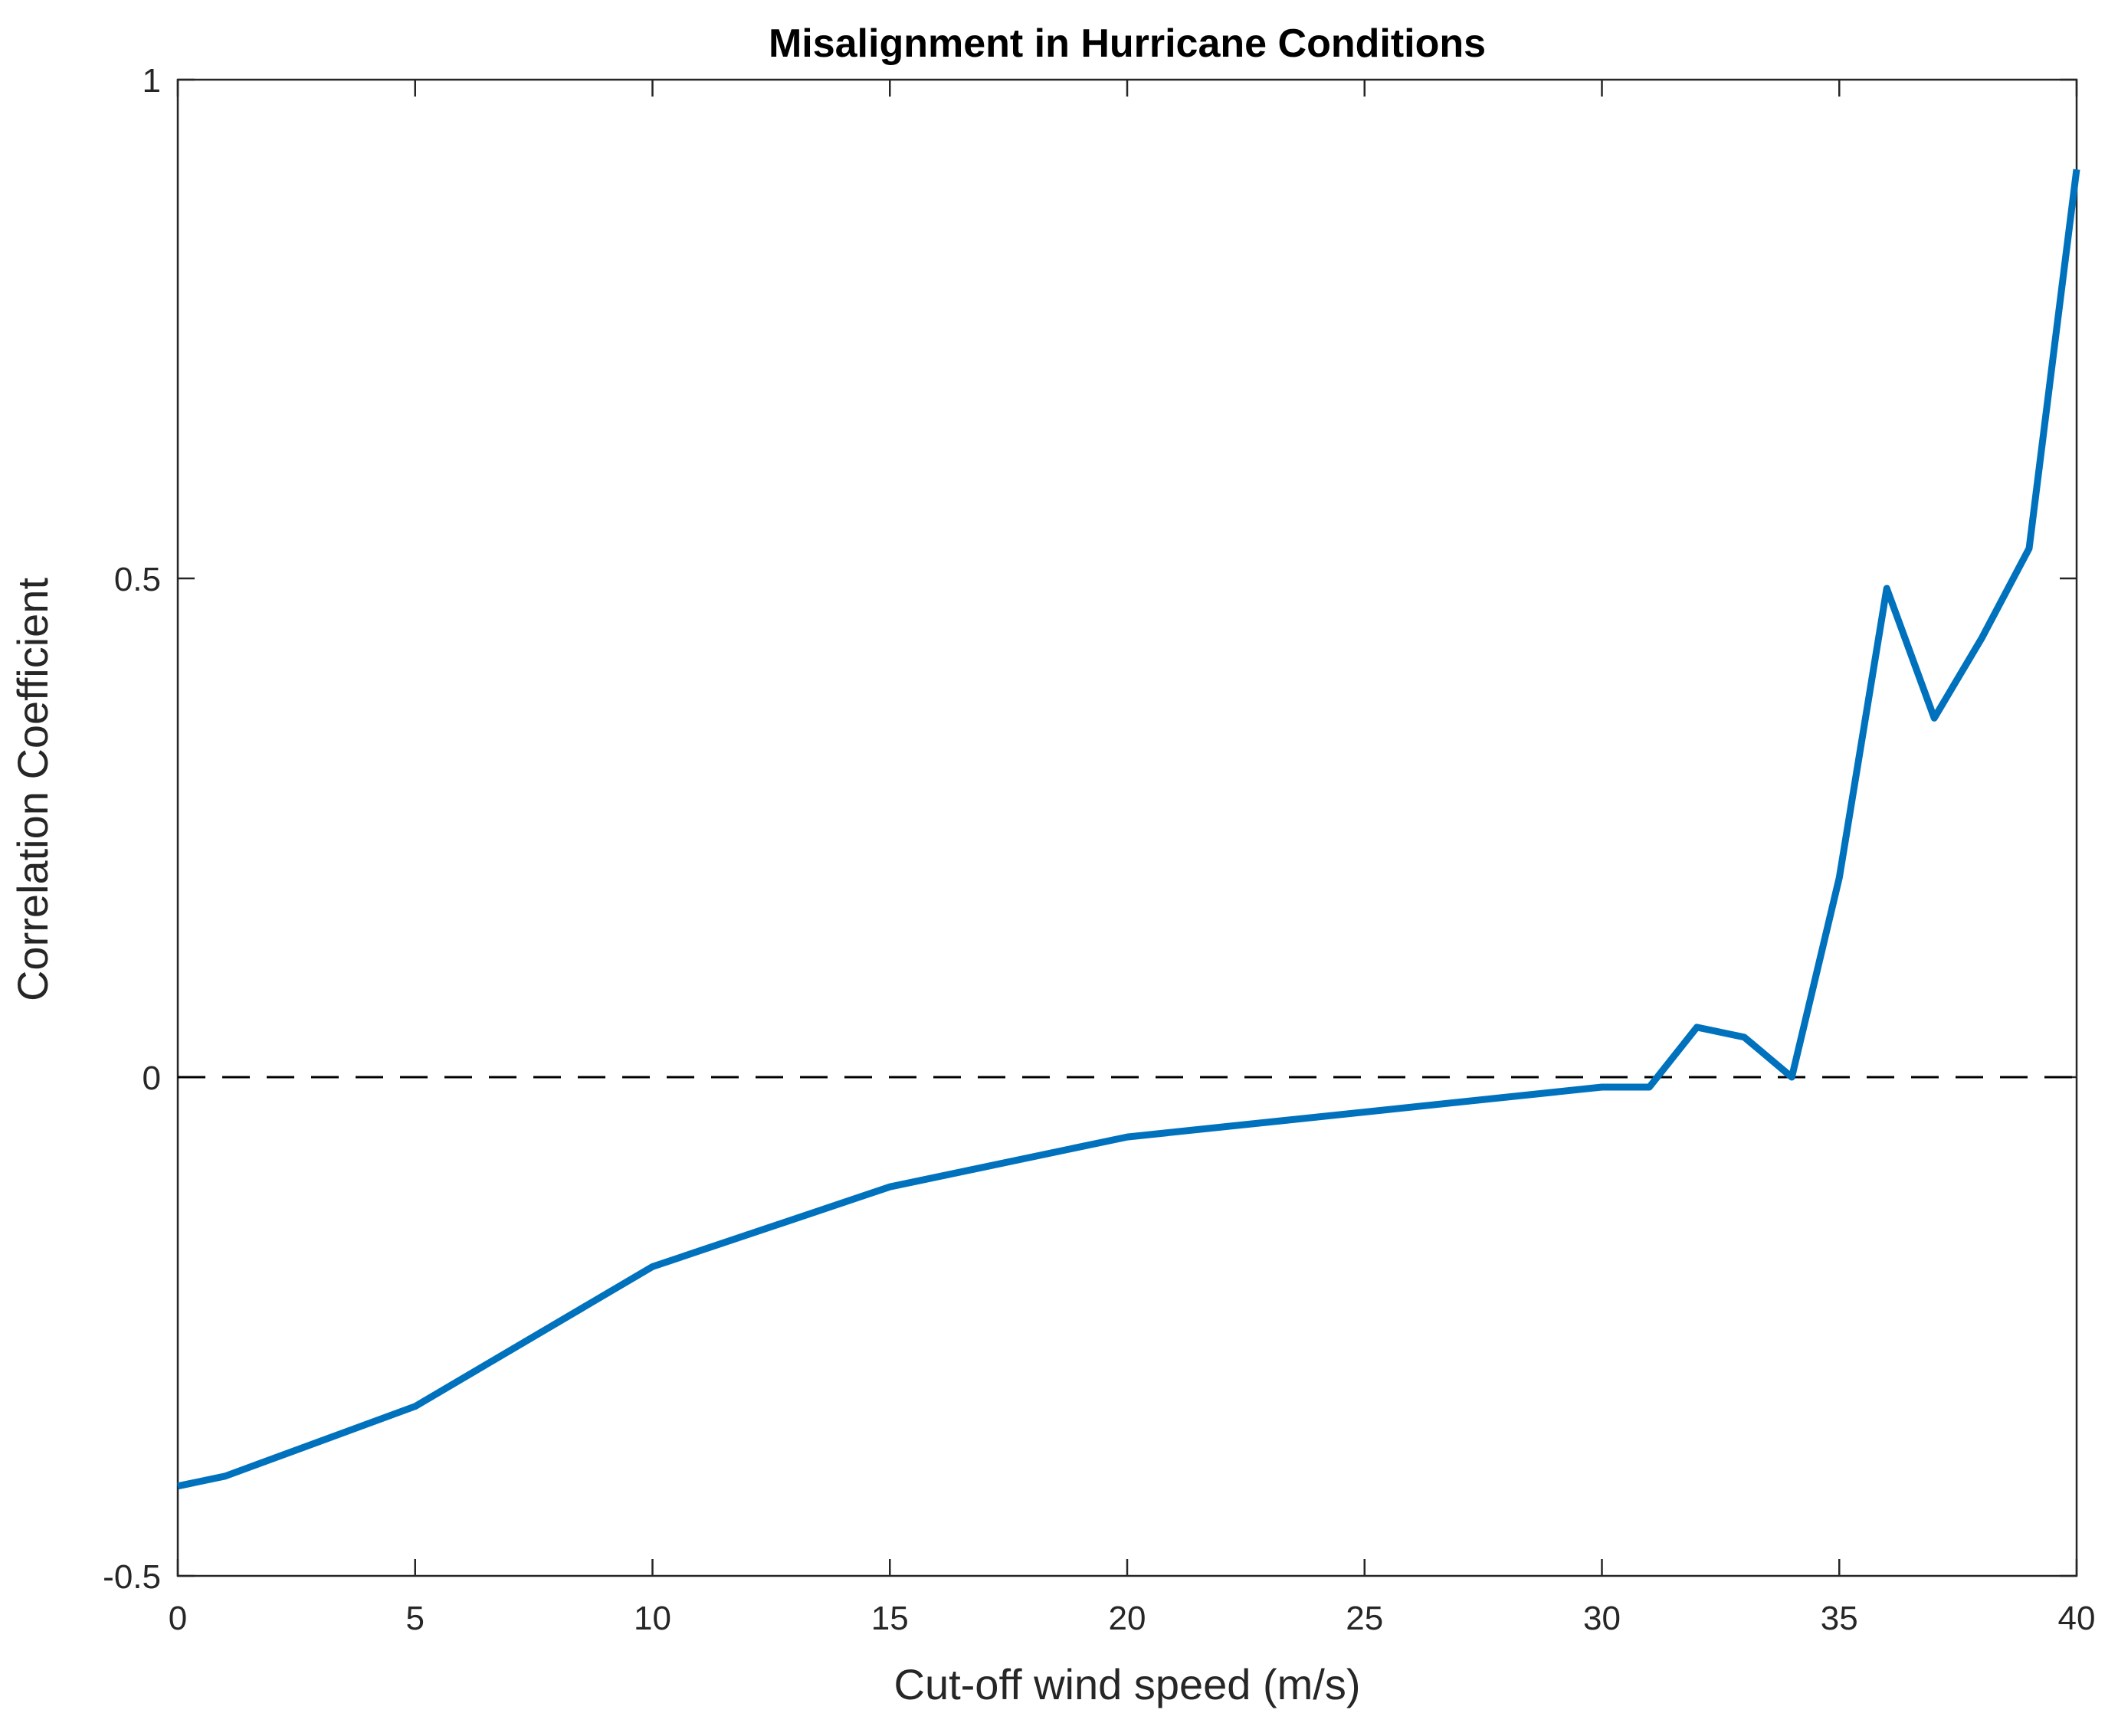 The image size is (2118, 1736). I want to click on x-tick-label: 30, so click(1602, 1618).